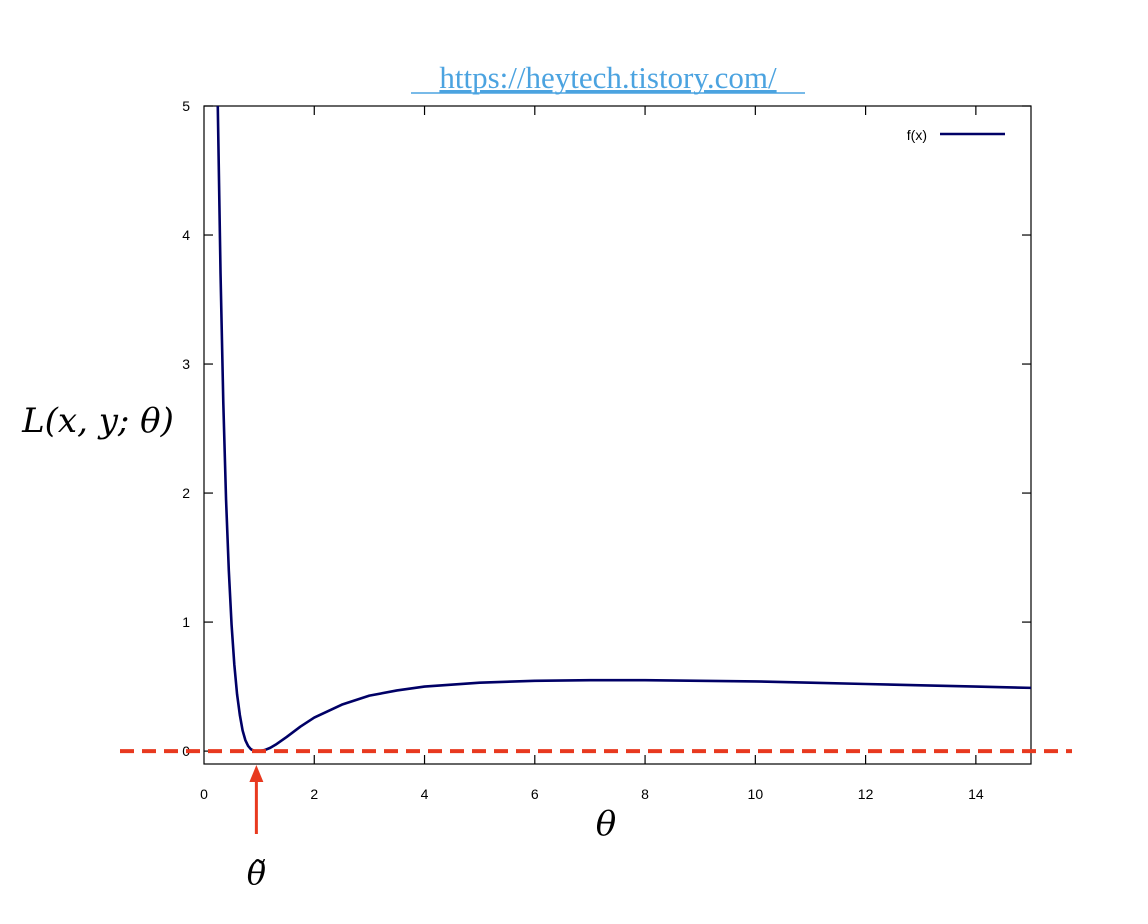  What do you see at coordinates (956, 135) in the screenshot?
I see `legend: f(x)` at bounding box center [956, 135].